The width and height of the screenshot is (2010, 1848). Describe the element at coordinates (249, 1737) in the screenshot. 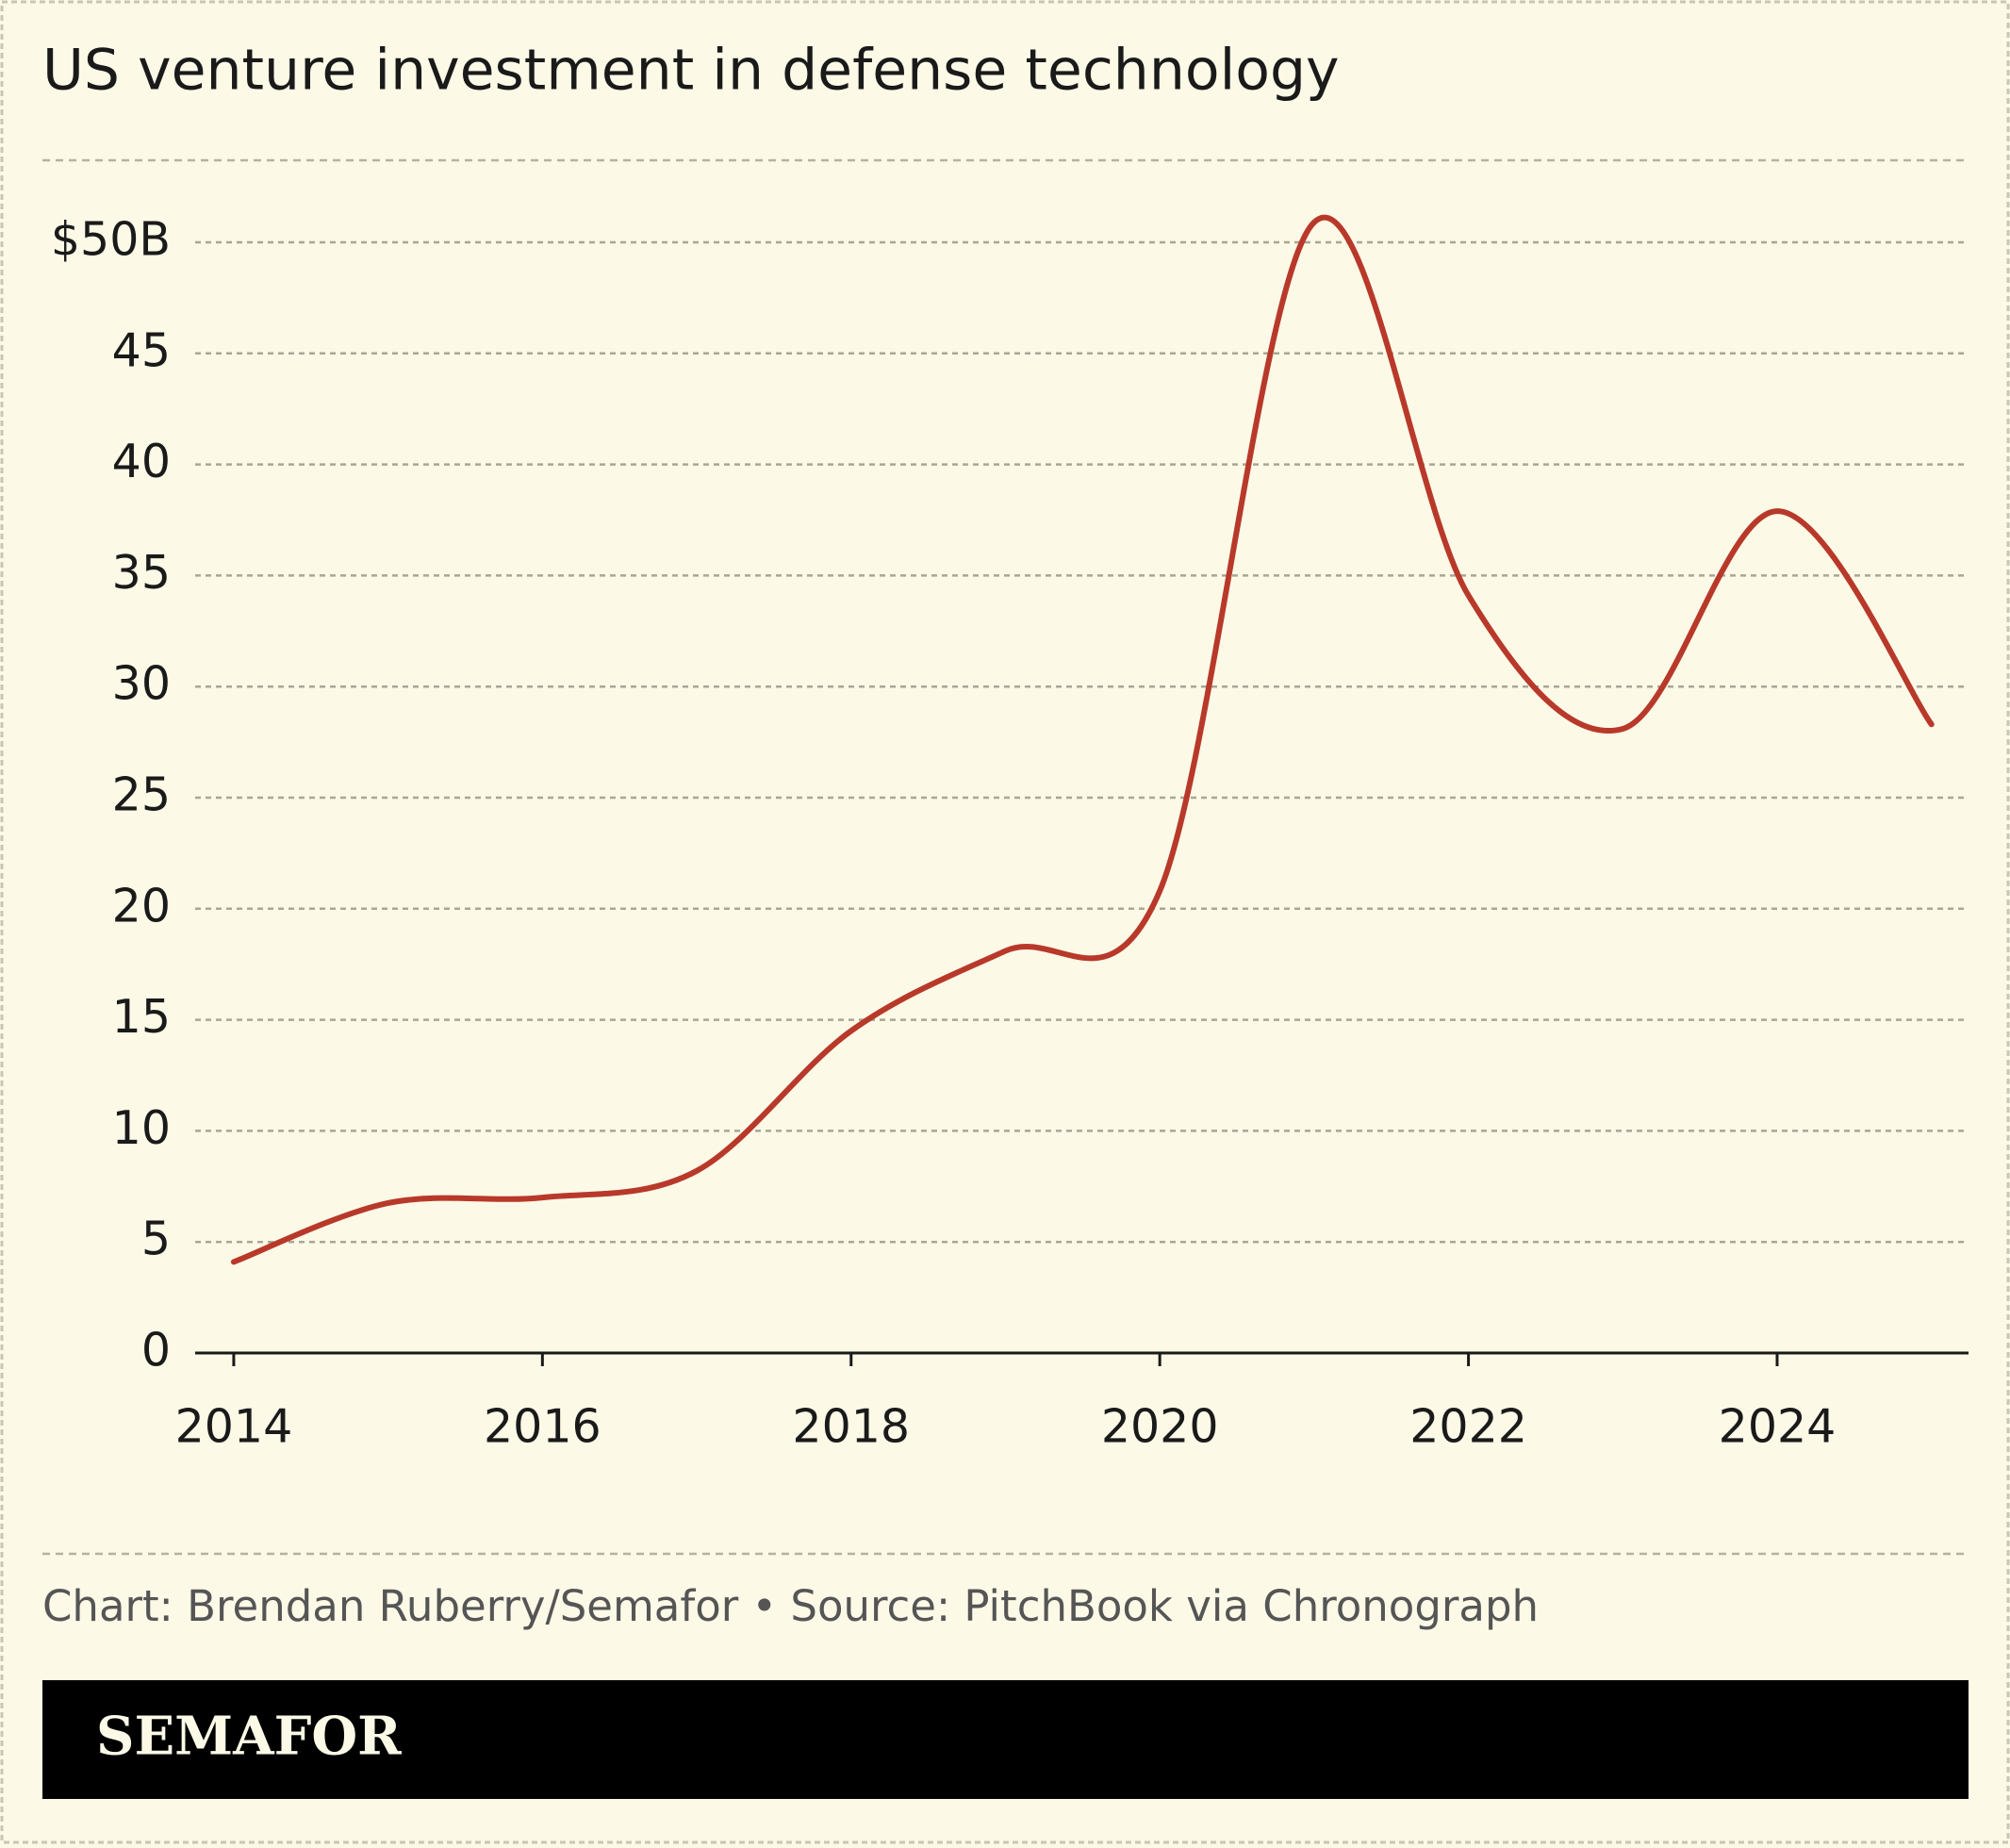

I see `brand: SEMAFOR` at that location.